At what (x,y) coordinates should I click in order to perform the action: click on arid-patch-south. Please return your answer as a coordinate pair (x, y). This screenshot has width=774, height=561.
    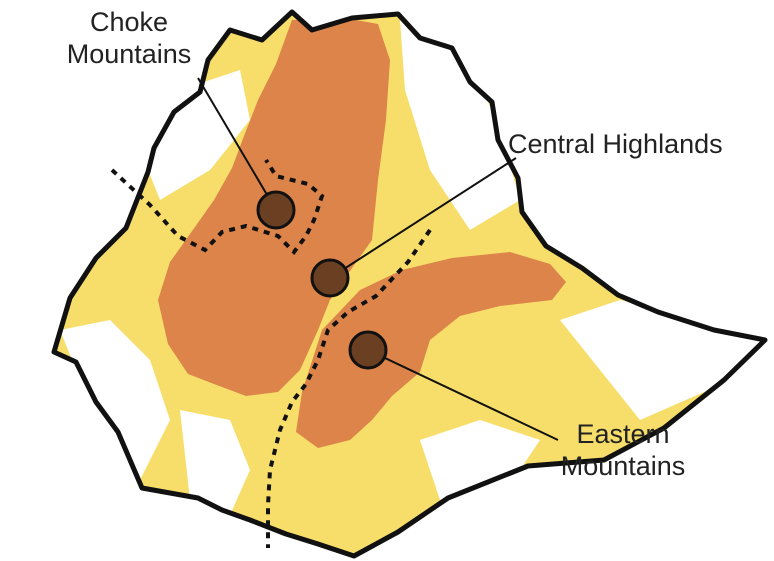
    Looking at the image, I should click on (480, 460).